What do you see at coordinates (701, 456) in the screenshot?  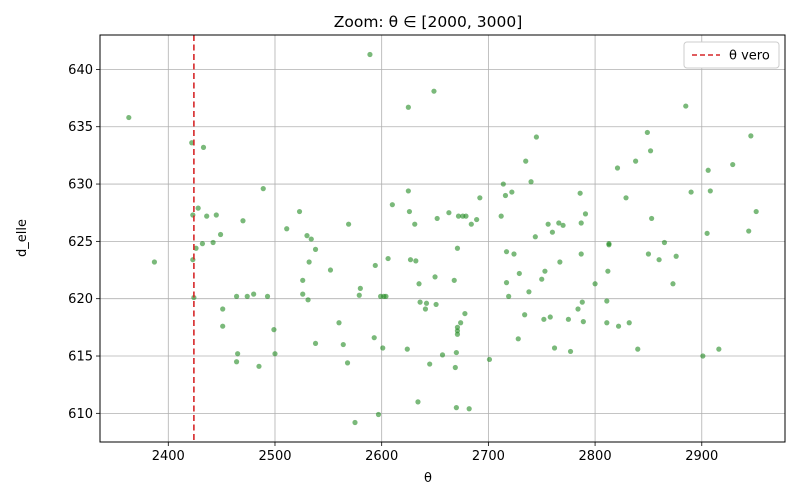 I see `x-tick-label: 2900` at bounding box center [701, 456].